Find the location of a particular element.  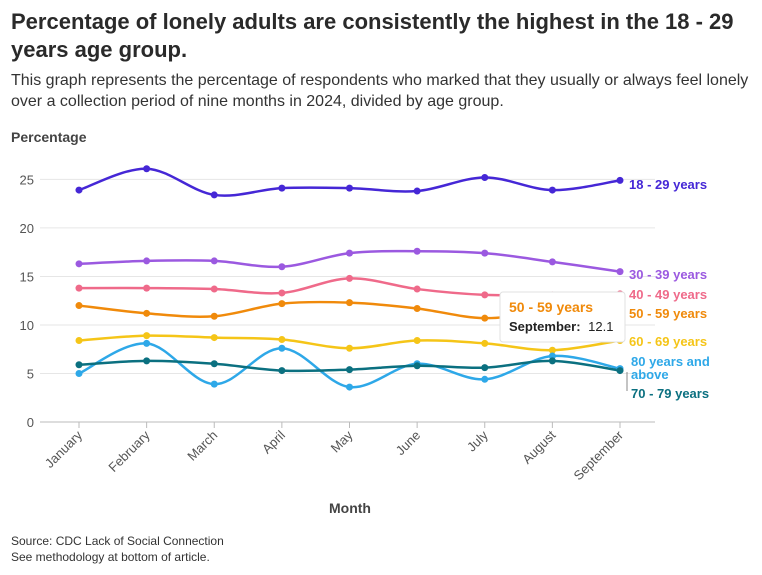

series-end-label: 60 - 69 years is located at coordinates (668, 341).